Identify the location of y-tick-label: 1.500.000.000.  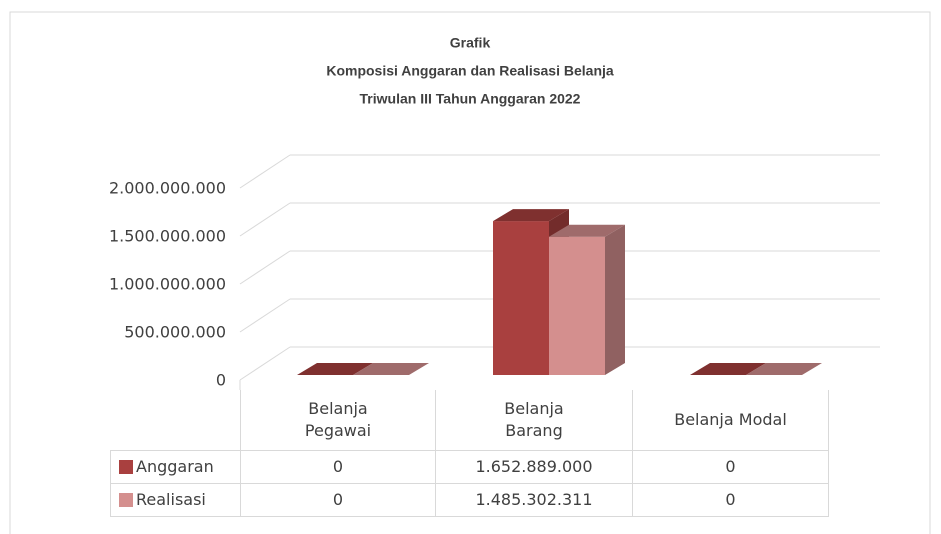
(167, 236).